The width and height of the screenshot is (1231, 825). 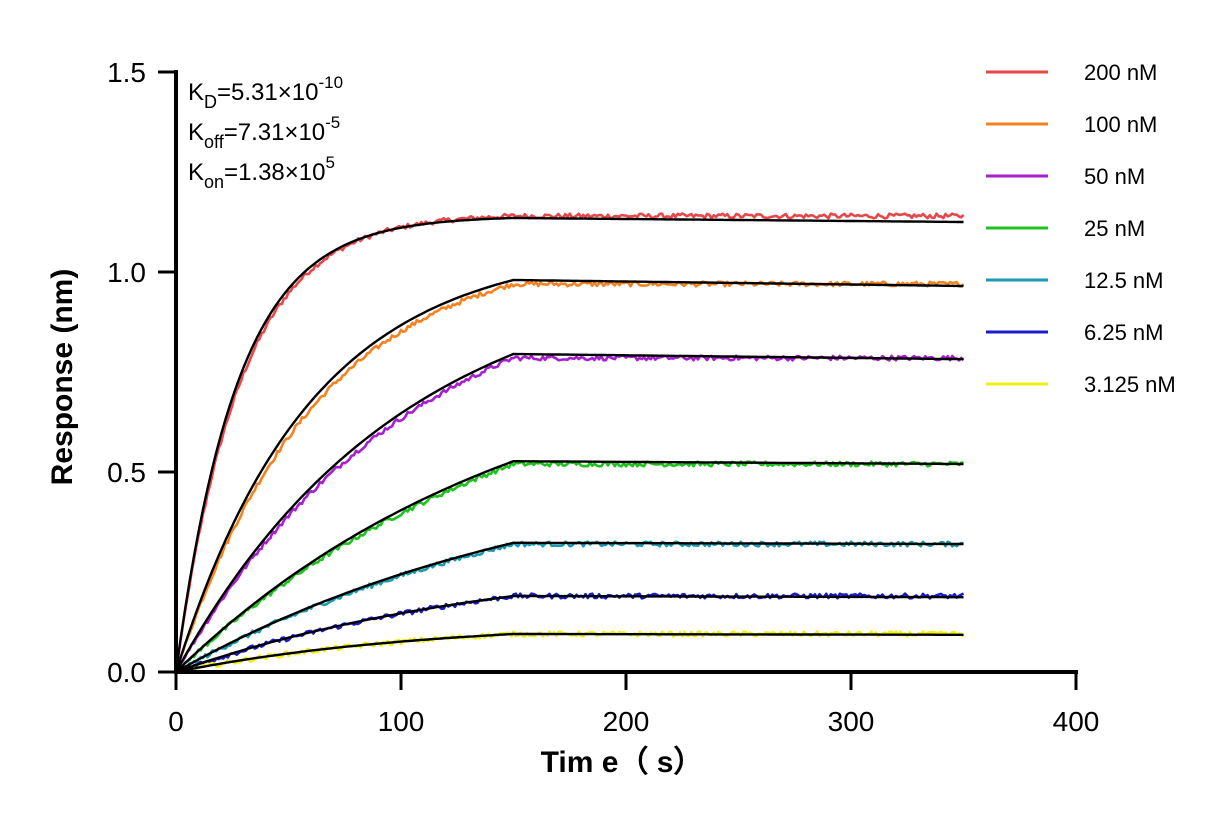 I want to click on fit-line-3-125-nm, so click(x=569, y=653).